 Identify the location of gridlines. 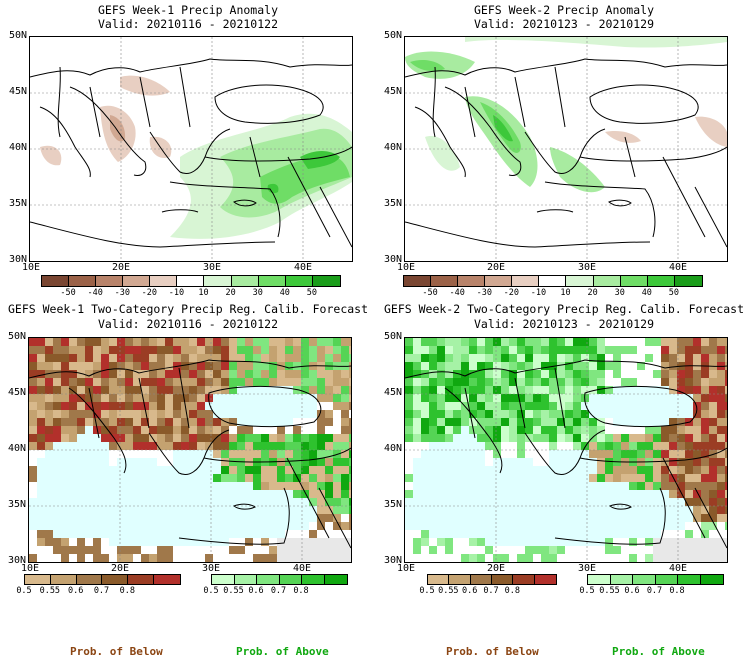
(566, 149).